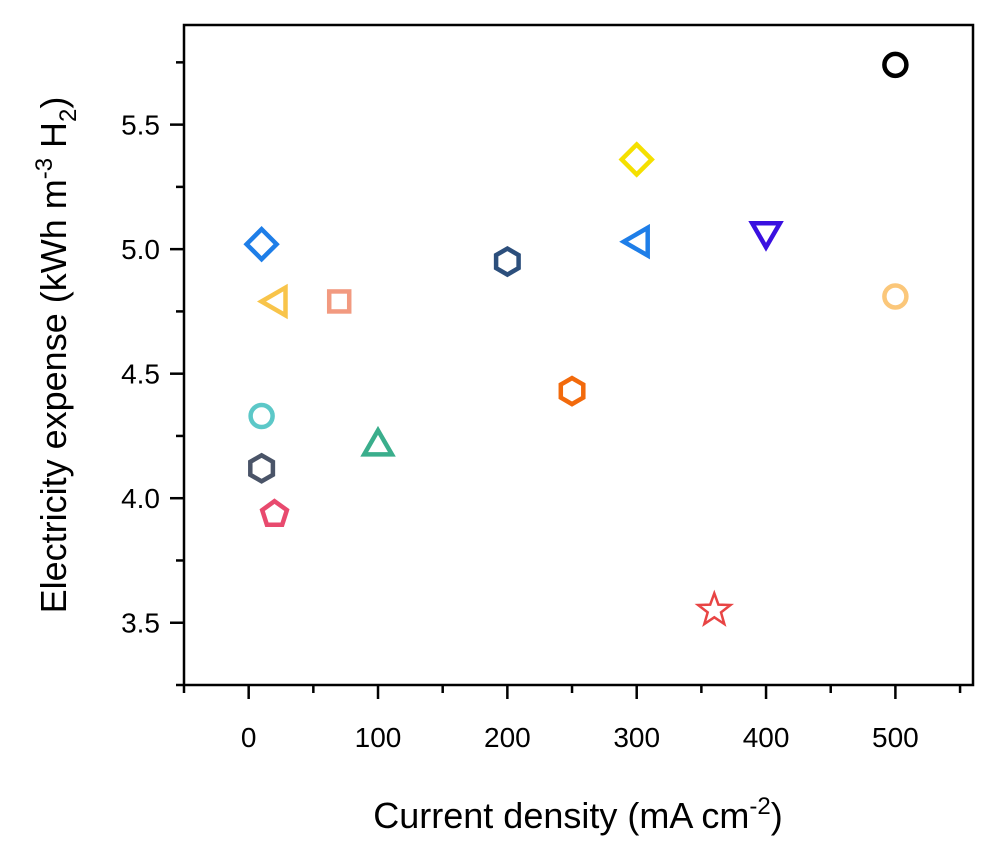 This screenshot has width=992, height=848. I want to click on y-tick-label: 3.5, so click(140, 623).